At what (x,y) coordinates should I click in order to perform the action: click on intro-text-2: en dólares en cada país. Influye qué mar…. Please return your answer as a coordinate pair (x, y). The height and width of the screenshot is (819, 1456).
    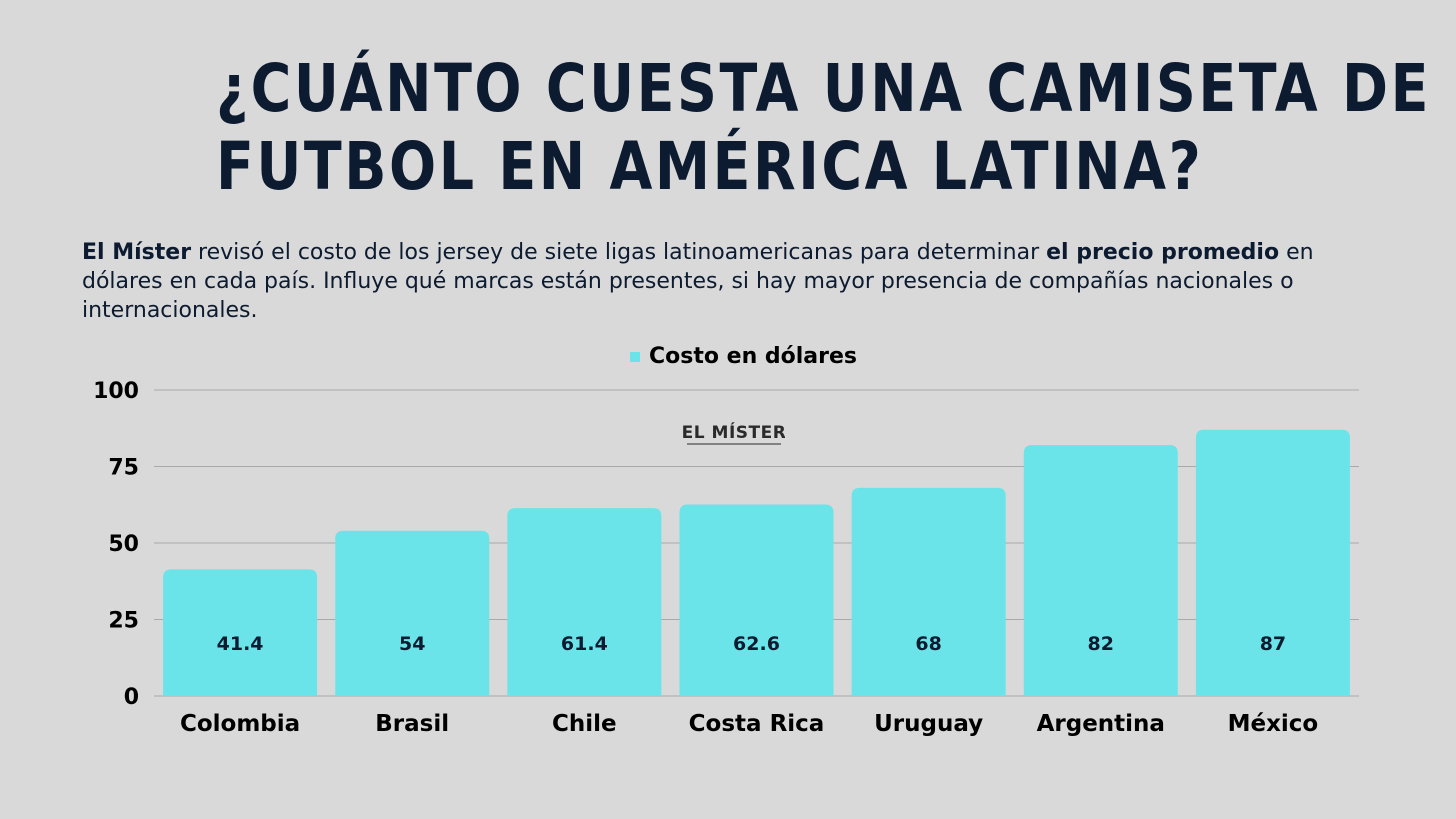
    Looking at the image, I should click on (698, 281).